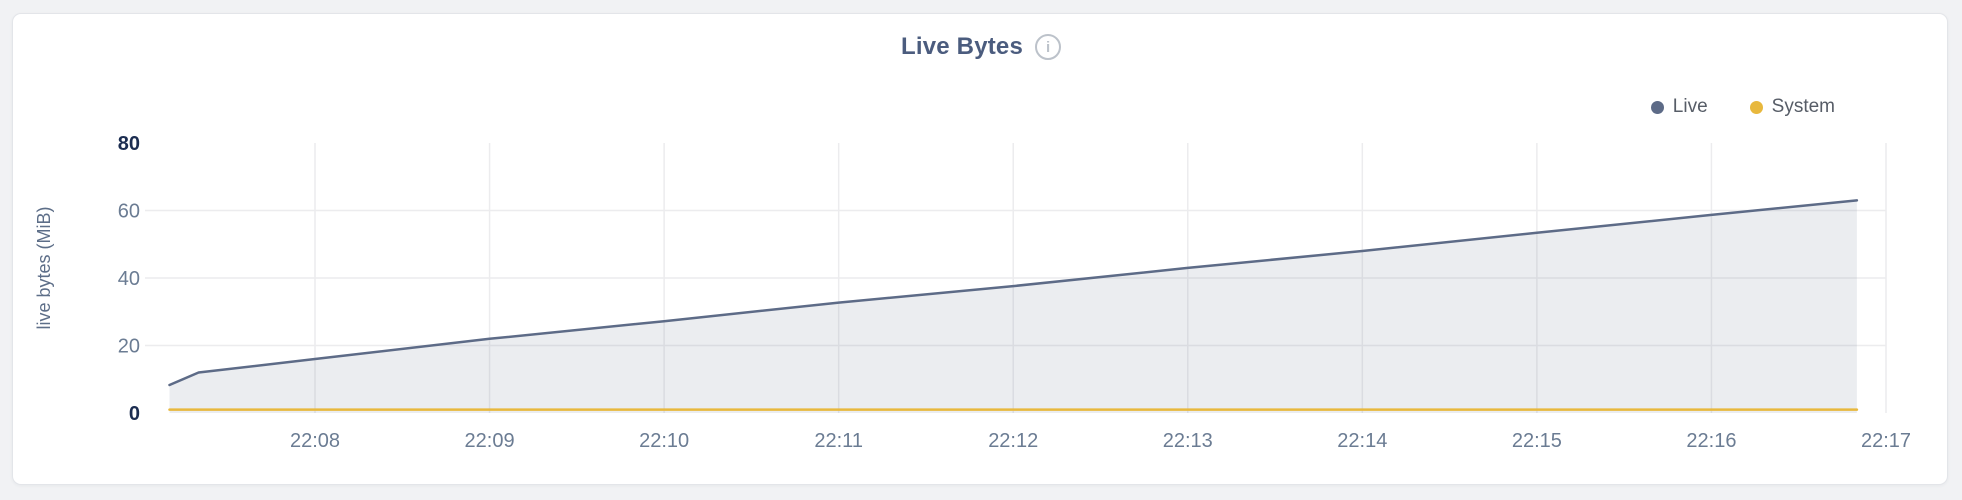 This screenshot has width=1962, height=500. I want to click on x-tick-label: 22:17, so click(1886, 441).